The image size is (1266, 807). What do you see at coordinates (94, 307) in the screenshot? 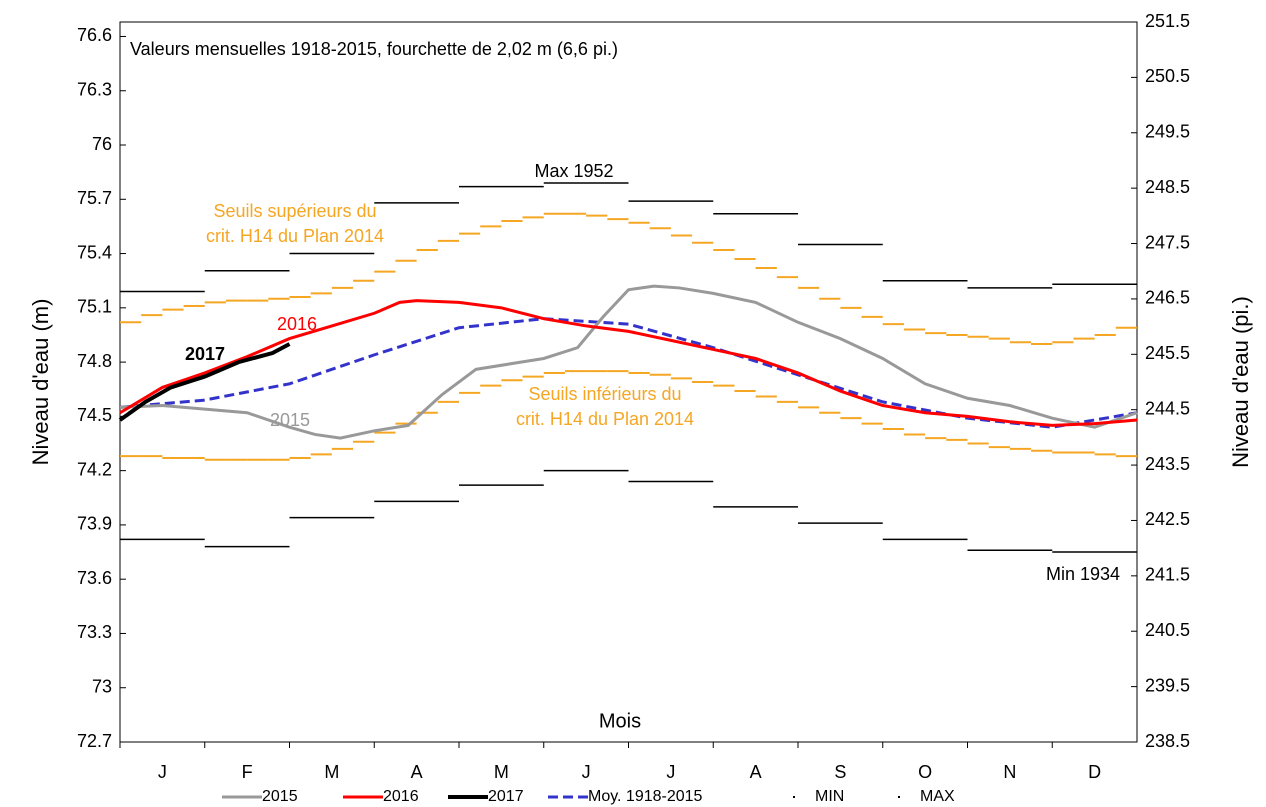
I see `y-tick-label: 75.1` at bounding box center [94, 307].